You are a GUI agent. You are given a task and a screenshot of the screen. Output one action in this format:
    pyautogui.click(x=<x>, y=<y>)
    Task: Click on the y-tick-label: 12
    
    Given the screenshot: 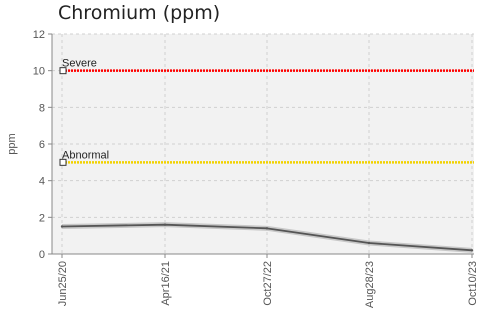 What is the action you would take?
    pyautogui.click(x=39, y=35)
    